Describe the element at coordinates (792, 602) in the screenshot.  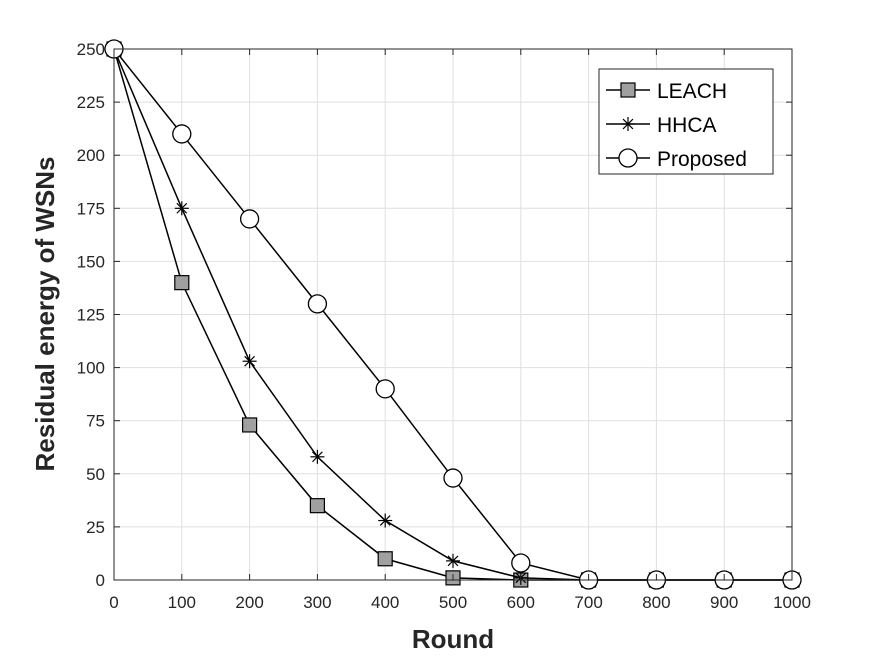
I see `x-tick-label: 1000` at that location.